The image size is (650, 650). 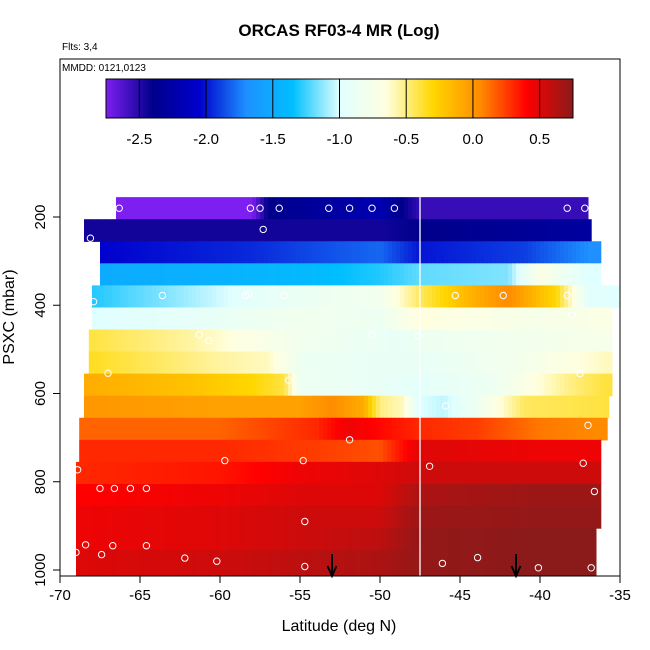 I want to click on colorbar-tick-label: -2.5, so click(x=139, y=139).